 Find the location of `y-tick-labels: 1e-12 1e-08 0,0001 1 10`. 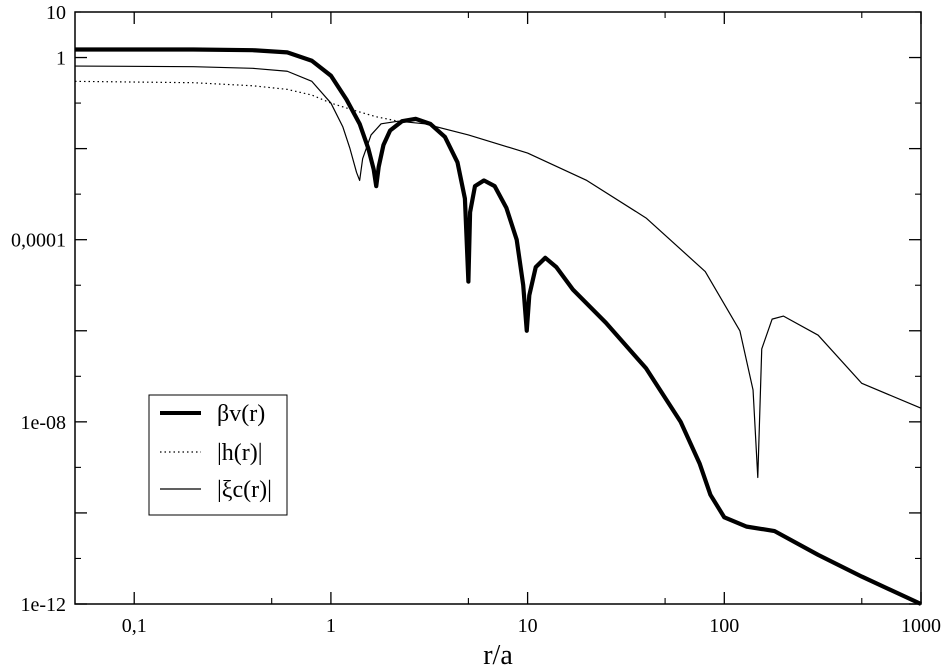

y-tick-labels: 1e-12 1e-08 0,0001 1 10 is located at coordinates (38, 309).